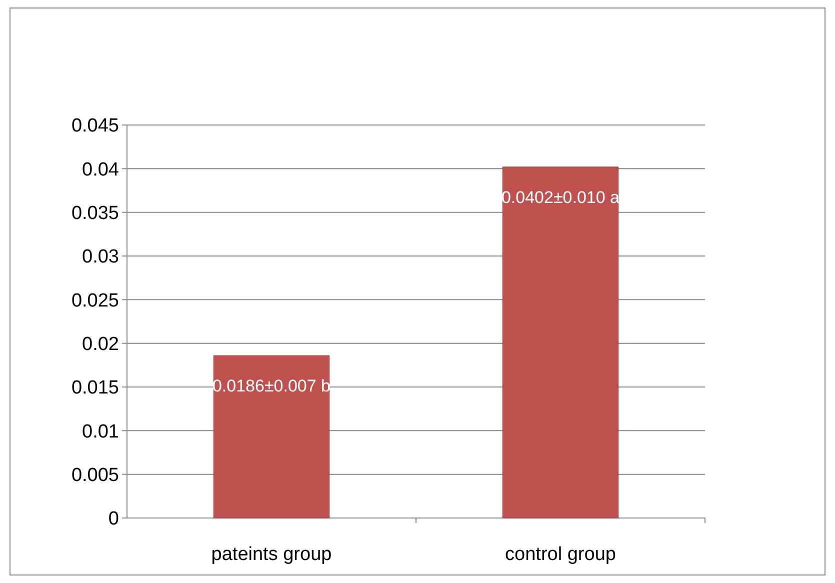  I want to click on y-tick-label: 0.02, so click(100, 344).